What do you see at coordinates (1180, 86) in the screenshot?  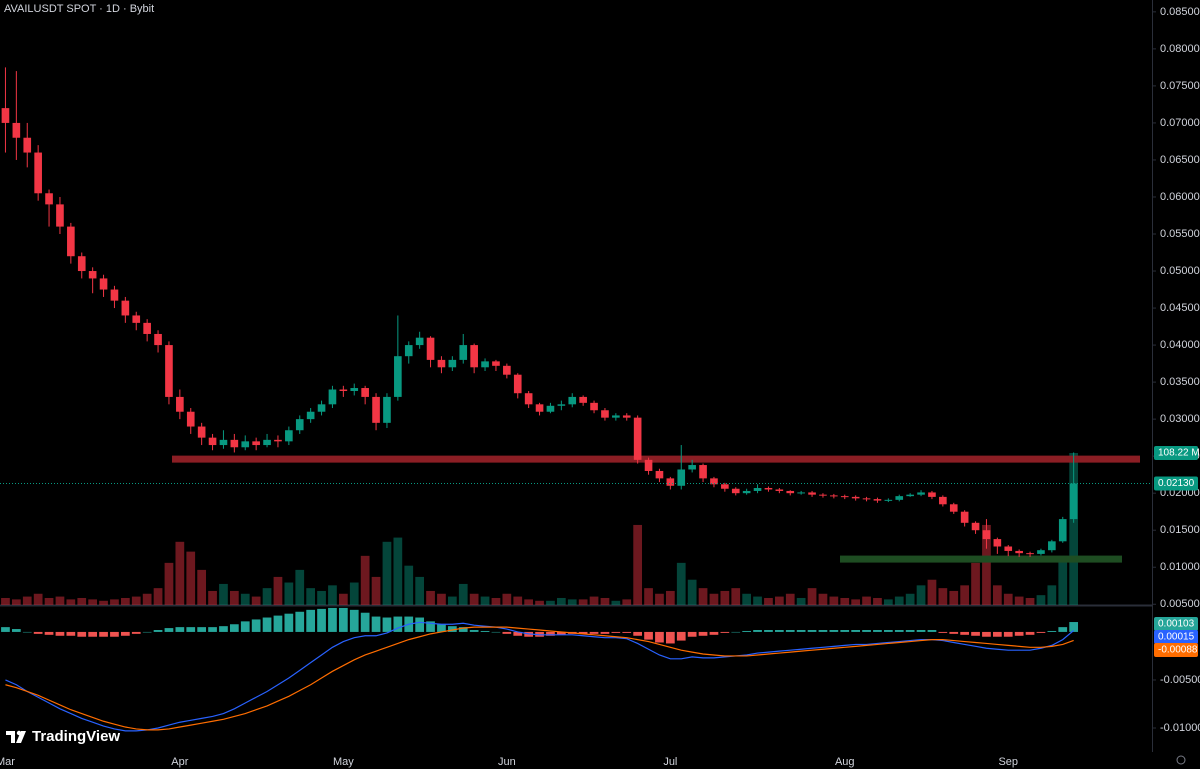 I see `y-tick-label: 0.07500` at bounding box center [1180, 86].